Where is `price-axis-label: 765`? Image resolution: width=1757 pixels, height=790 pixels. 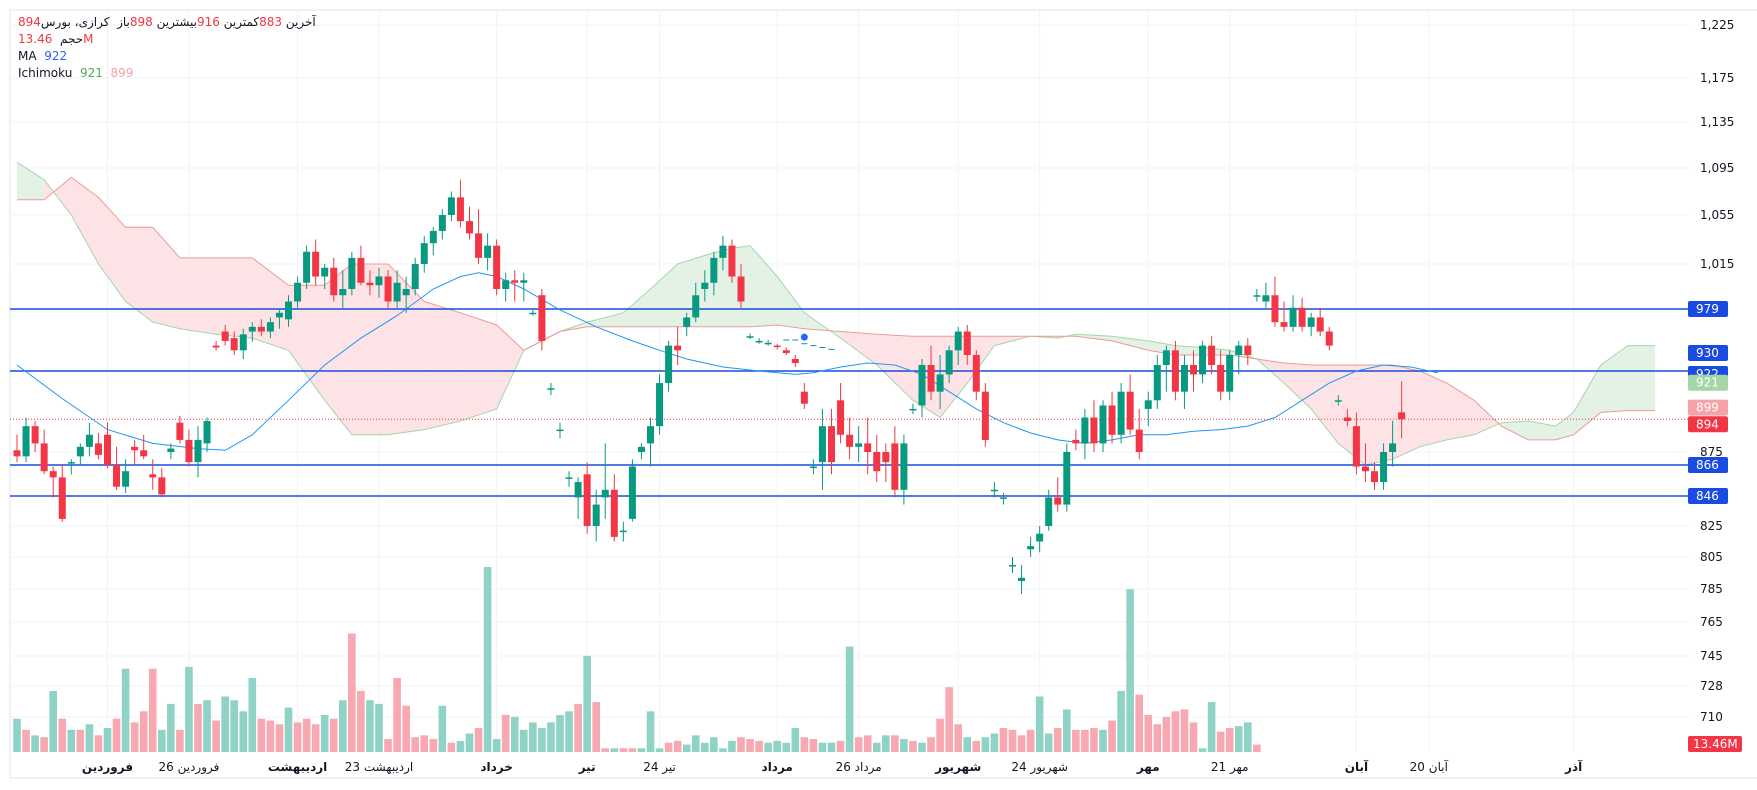 price-axis-label: 765 is located at coordinates (1711, 622).